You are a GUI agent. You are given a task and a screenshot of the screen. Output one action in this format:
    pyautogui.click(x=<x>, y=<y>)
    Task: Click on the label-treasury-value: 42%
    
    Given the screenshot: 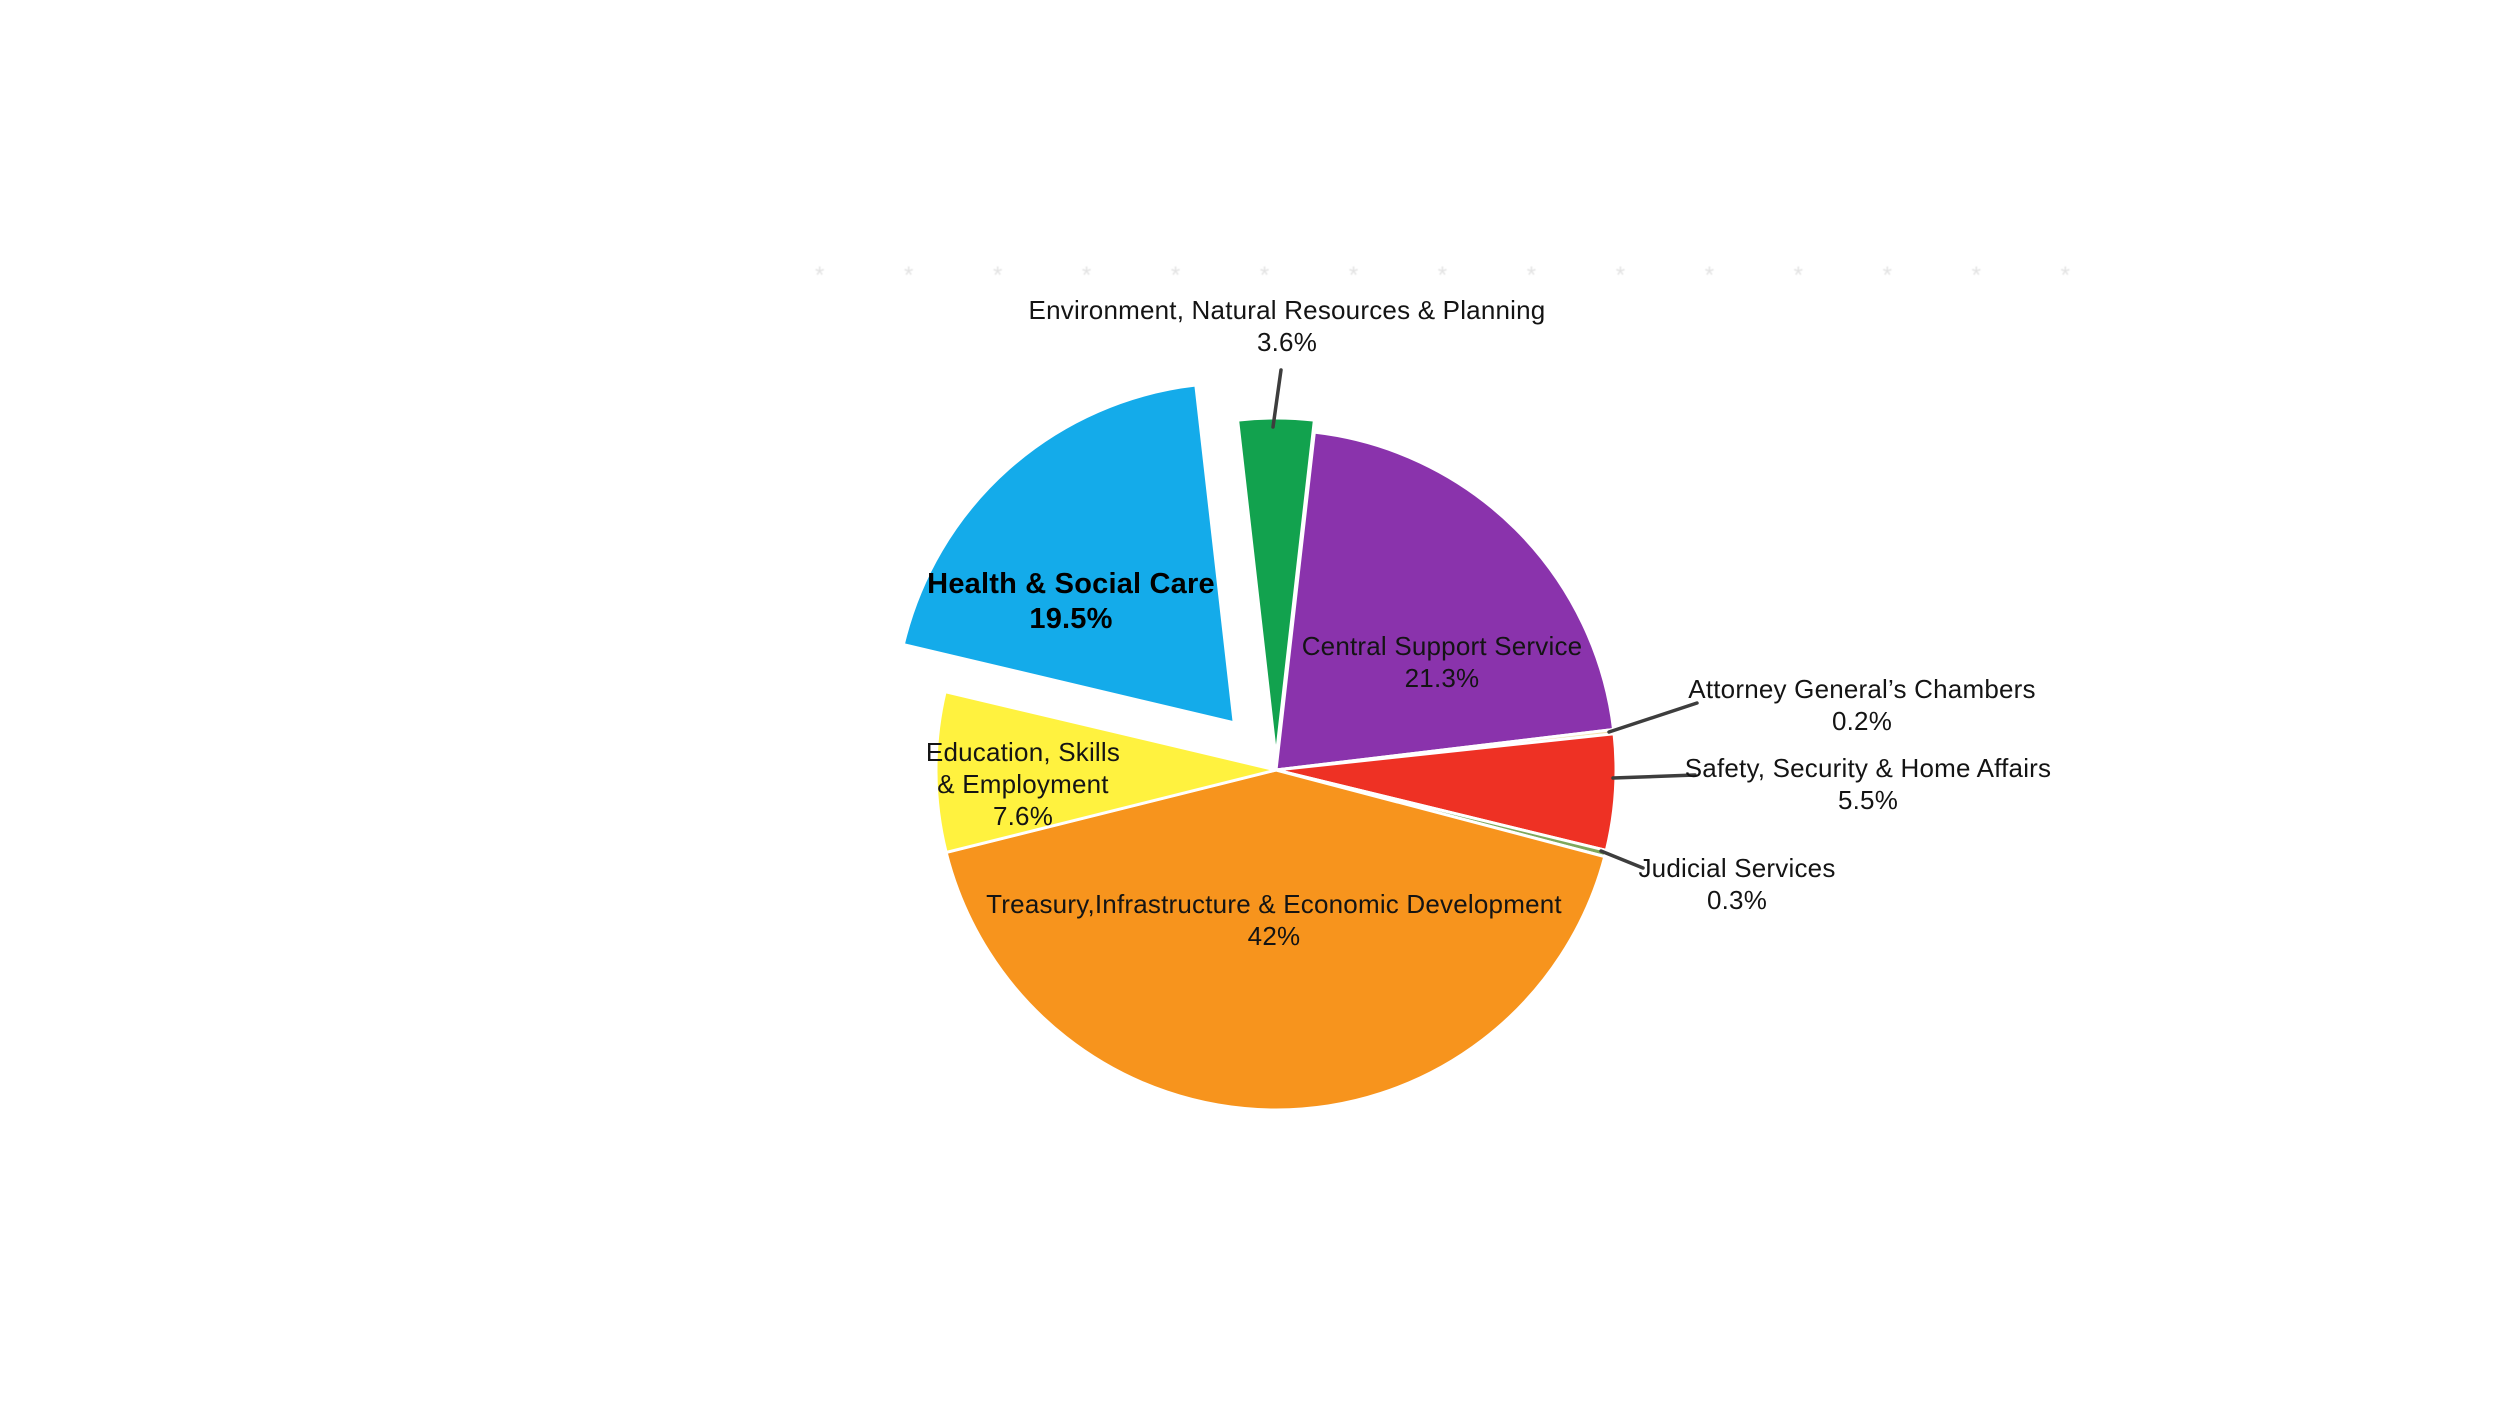 What is the action you would take?
    pyautogui.click(x=1274, y=936)
    